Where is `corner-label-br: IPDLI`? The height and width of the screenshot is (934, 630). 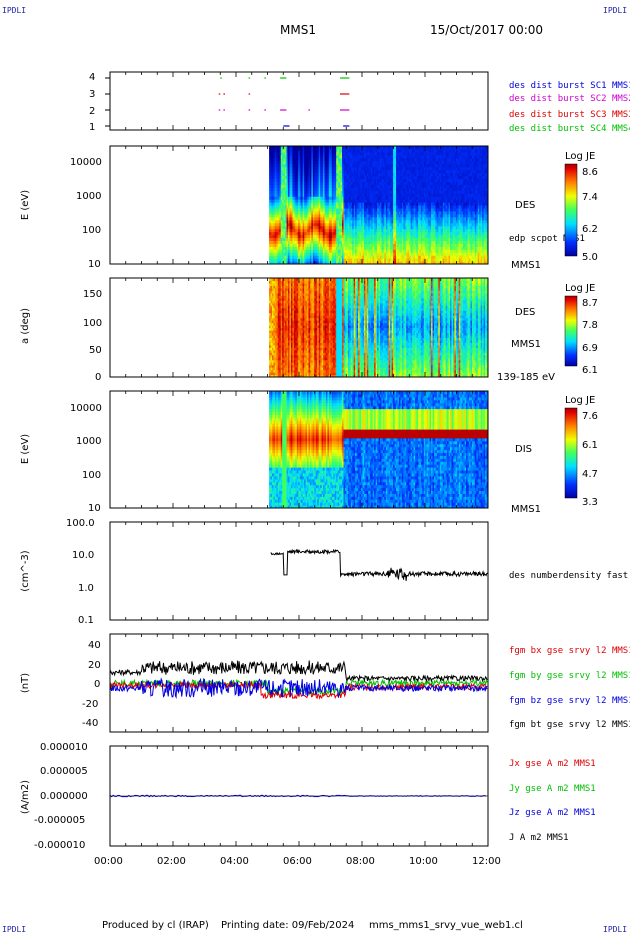
corner-label-br: IPDLI is located at coordinates (615, 929).